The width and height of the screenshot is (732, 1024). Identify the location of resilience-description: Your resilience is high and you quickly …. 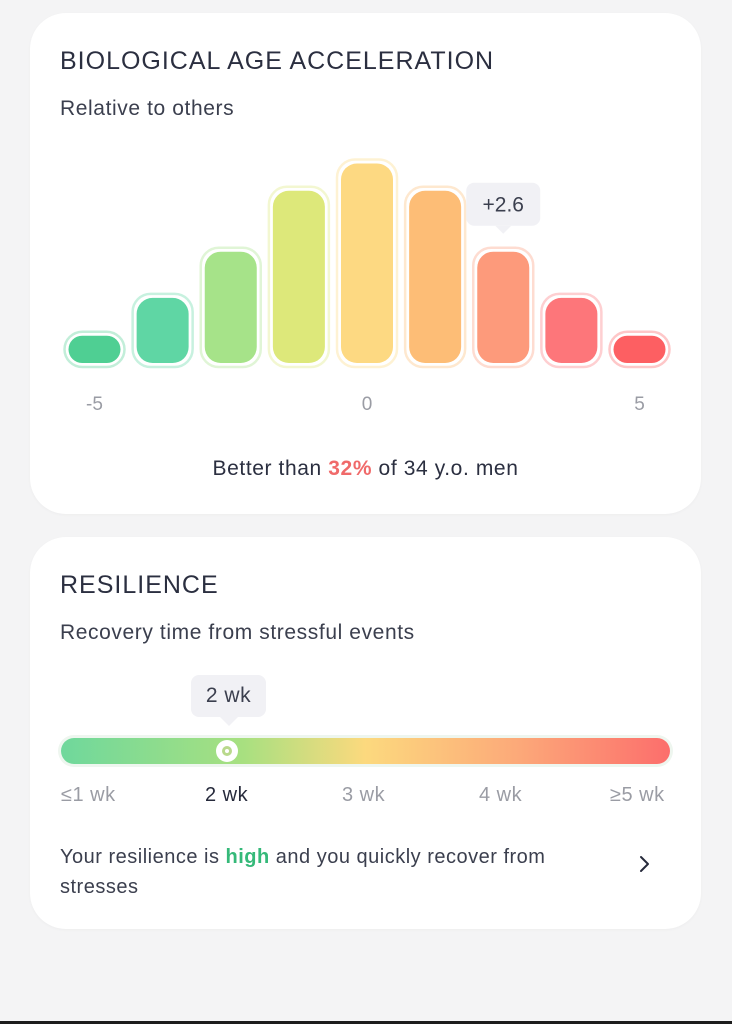
(320, 872).